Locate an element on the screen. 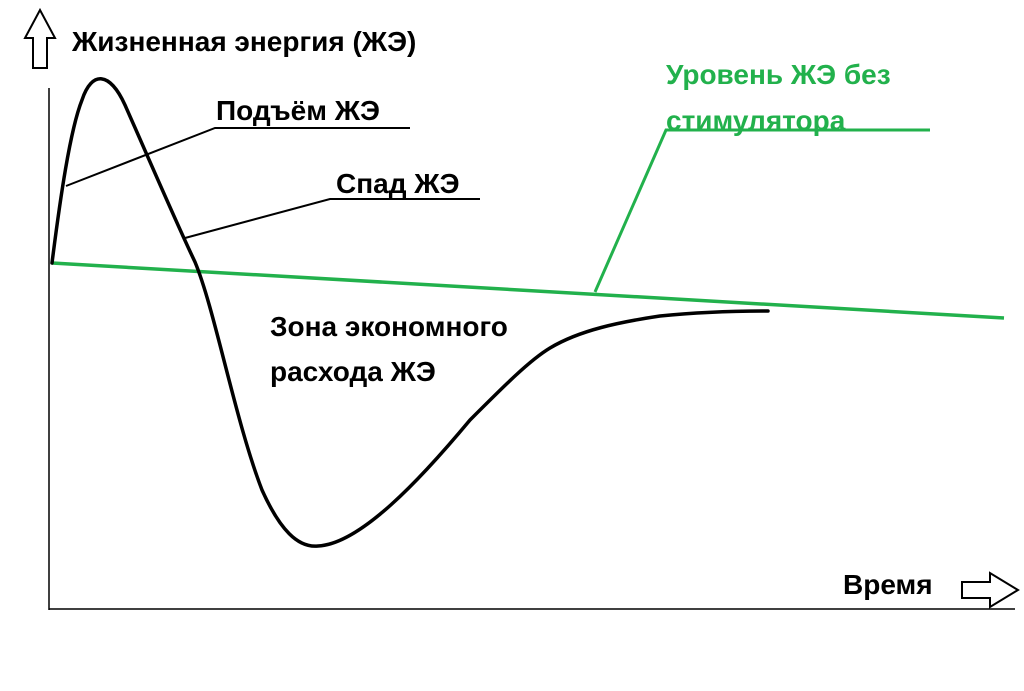 The image size is (1024, 691). economy-zone-label-line2: расхода ЖЭ is located at coordinates (353, 371).